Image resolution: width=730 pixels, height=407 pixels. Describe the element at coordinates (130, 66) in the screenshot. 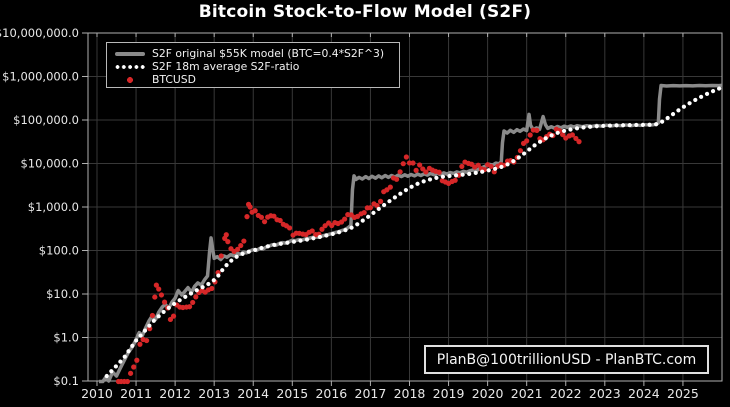

I see `s2f-average-dots-swatch` at that location.